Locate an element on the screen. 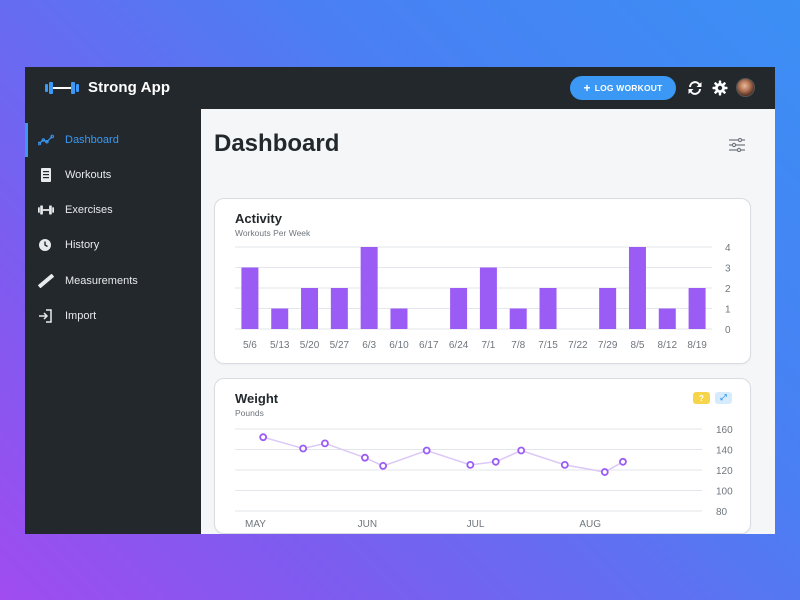 The height and width of the screenshot is (600, 800). gear-icon is located at coordinates (720, 88).